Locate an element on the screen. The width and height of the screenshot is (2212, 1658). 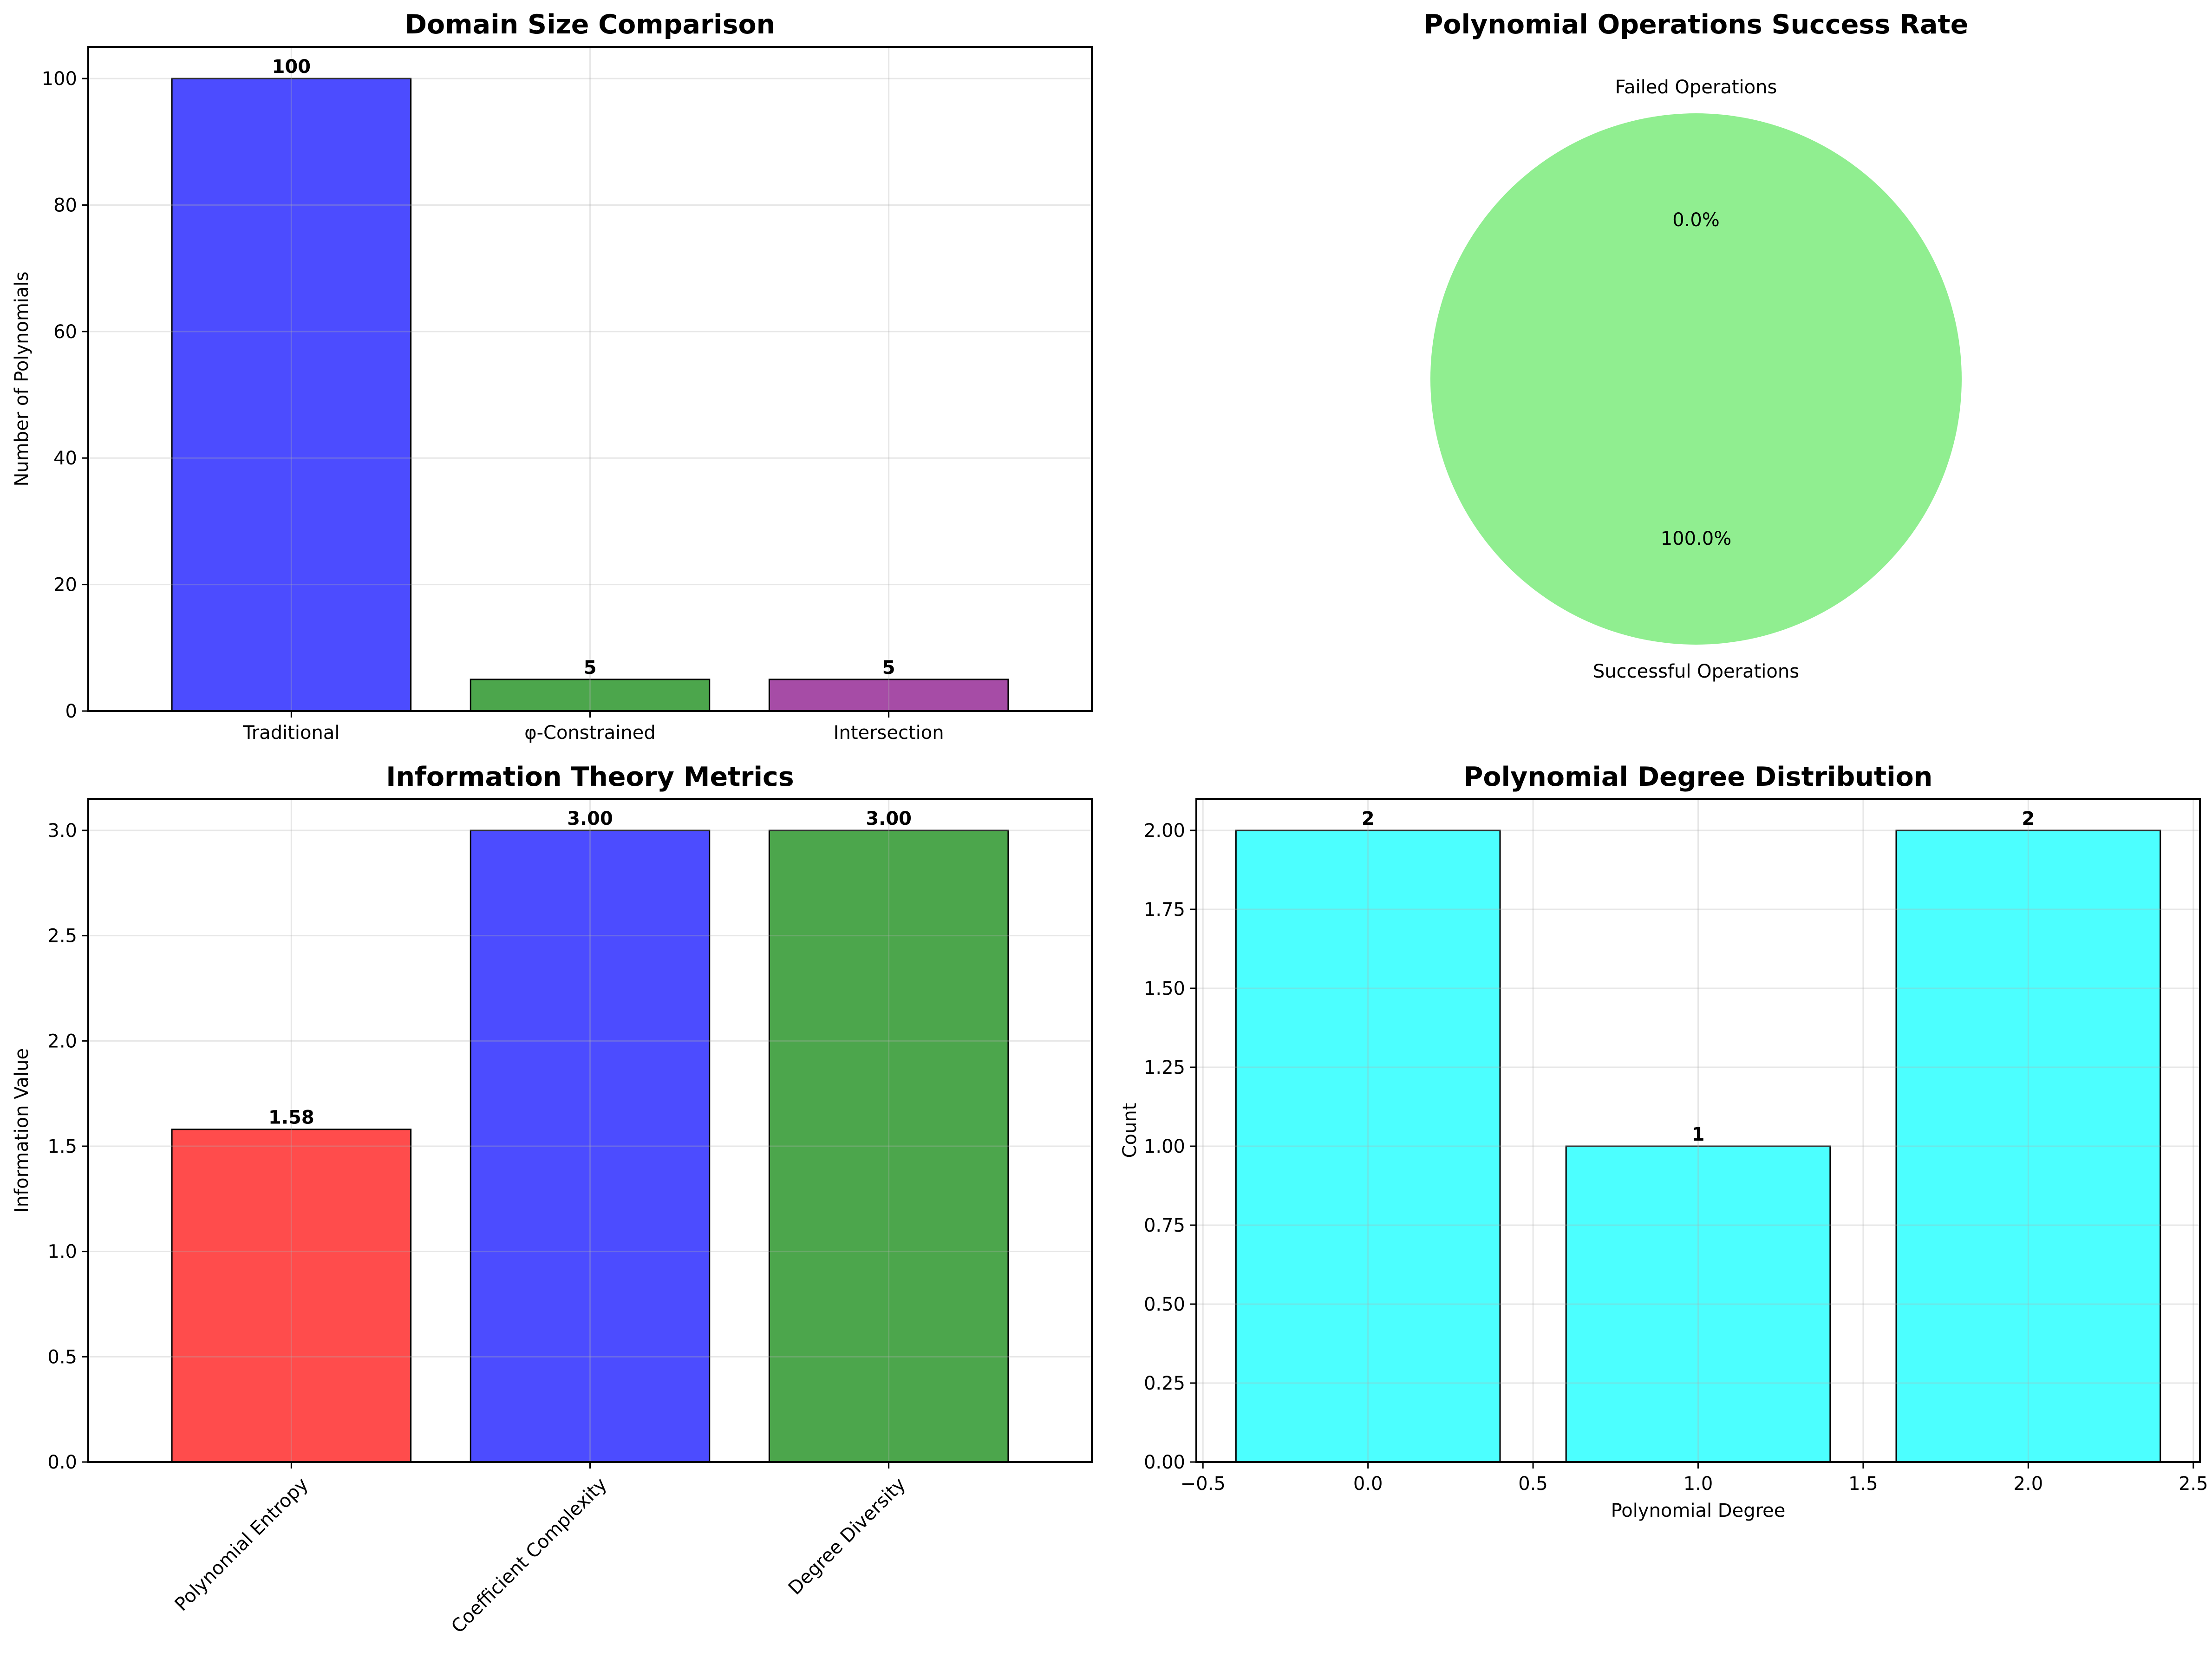
domain-ytick-label-3: 60 is located at coordinates (65, 332).